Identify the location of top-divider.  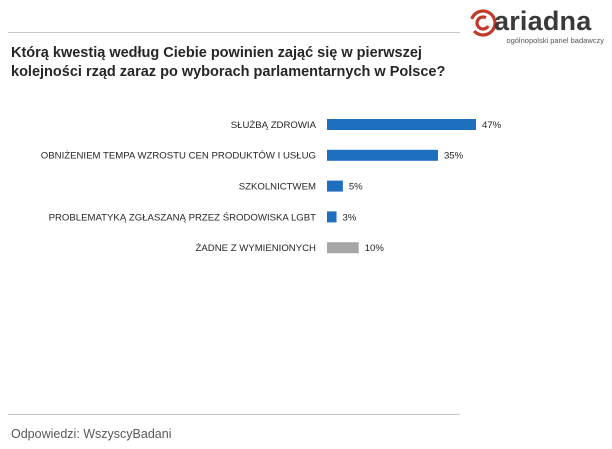
(234, 32).